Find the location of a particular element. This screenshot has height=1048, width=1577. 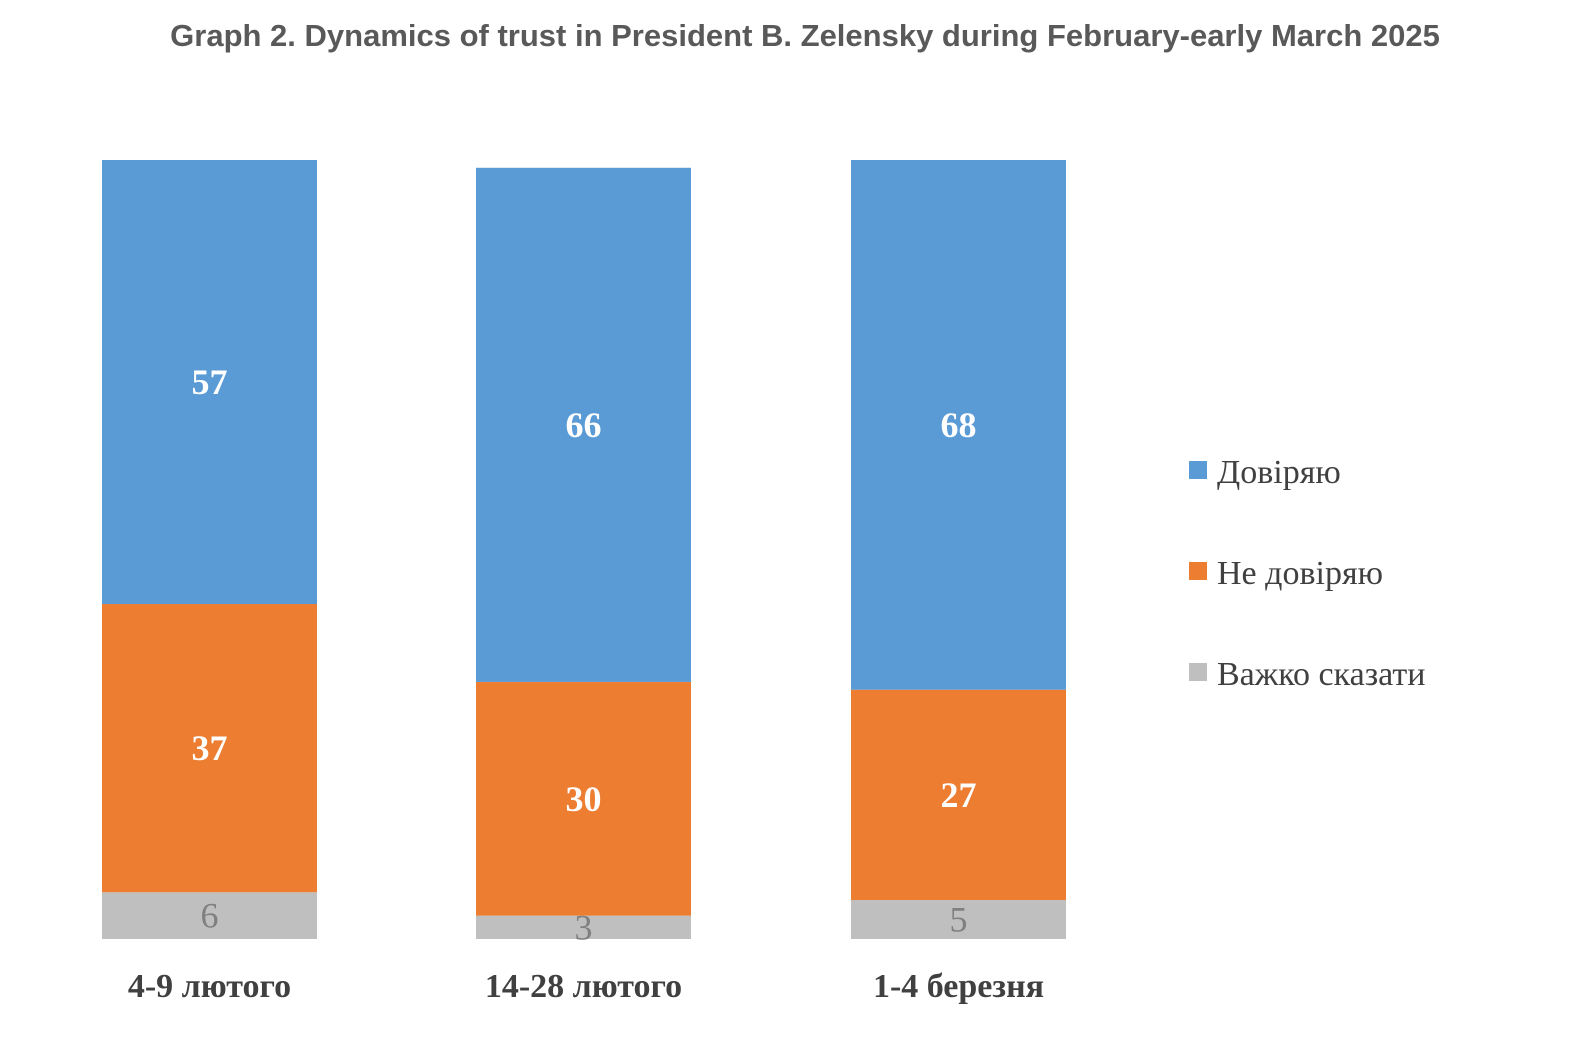

category-label: 4-9 лютого is located at coordinates (209, 986).